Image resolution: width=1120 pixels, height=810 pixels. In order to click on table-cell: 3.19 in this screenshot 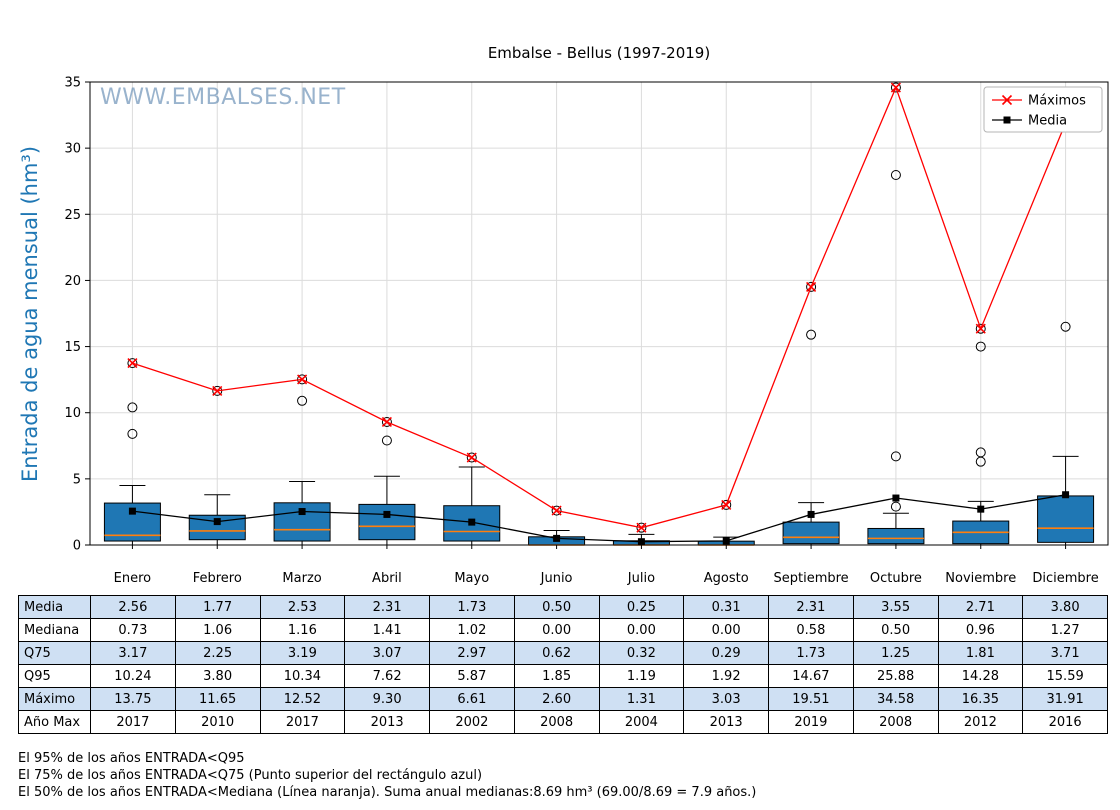, I will do `click(302, 653)`.